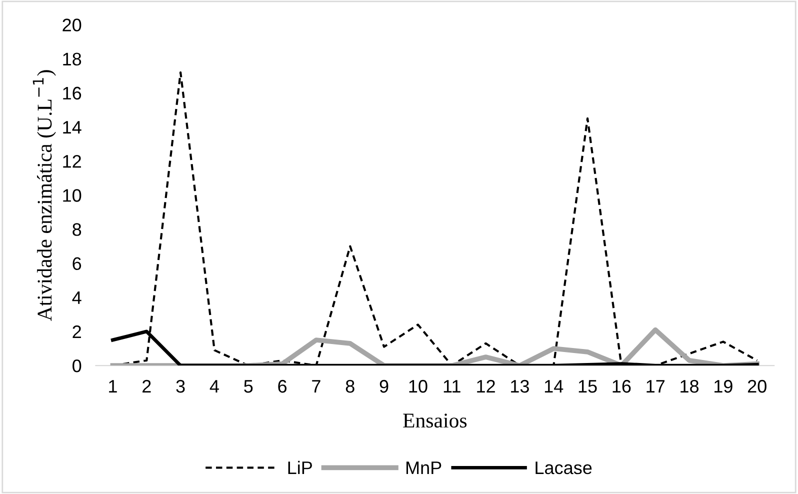 The width and height of the screenshot is (798, 494). Describe the element at coordinates (72, 93) in the screenshot. I see `y-tick-label: 16` at that location.